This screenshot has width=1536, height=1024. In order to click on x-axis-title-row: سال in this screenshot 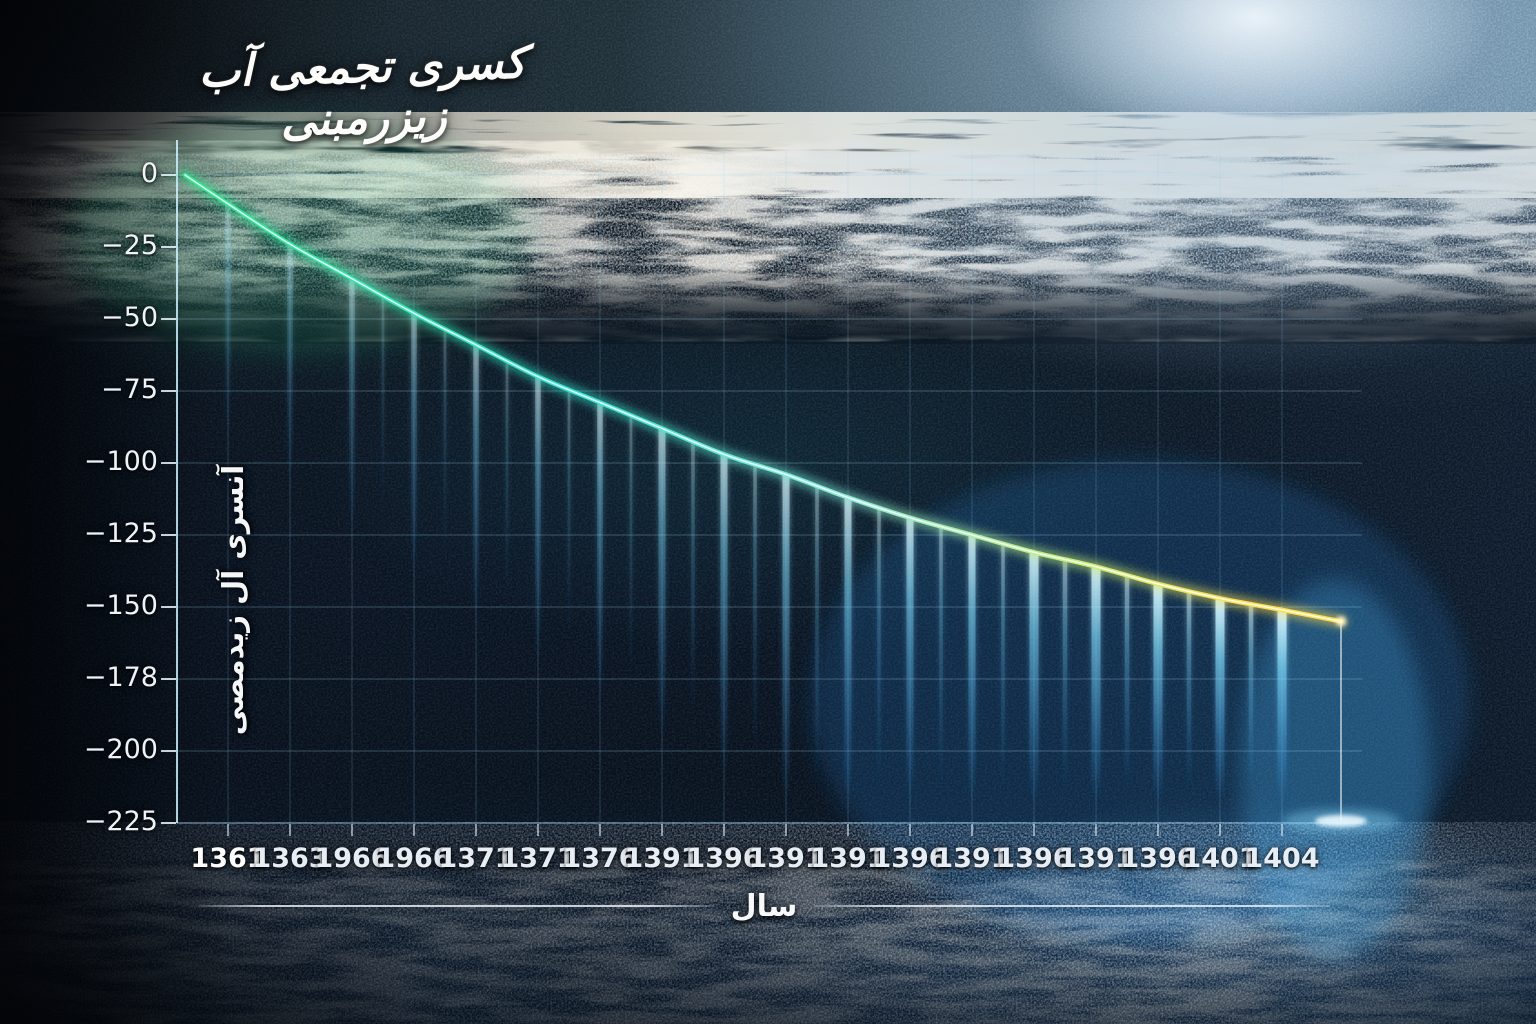, I will do `click(764, 906)`.